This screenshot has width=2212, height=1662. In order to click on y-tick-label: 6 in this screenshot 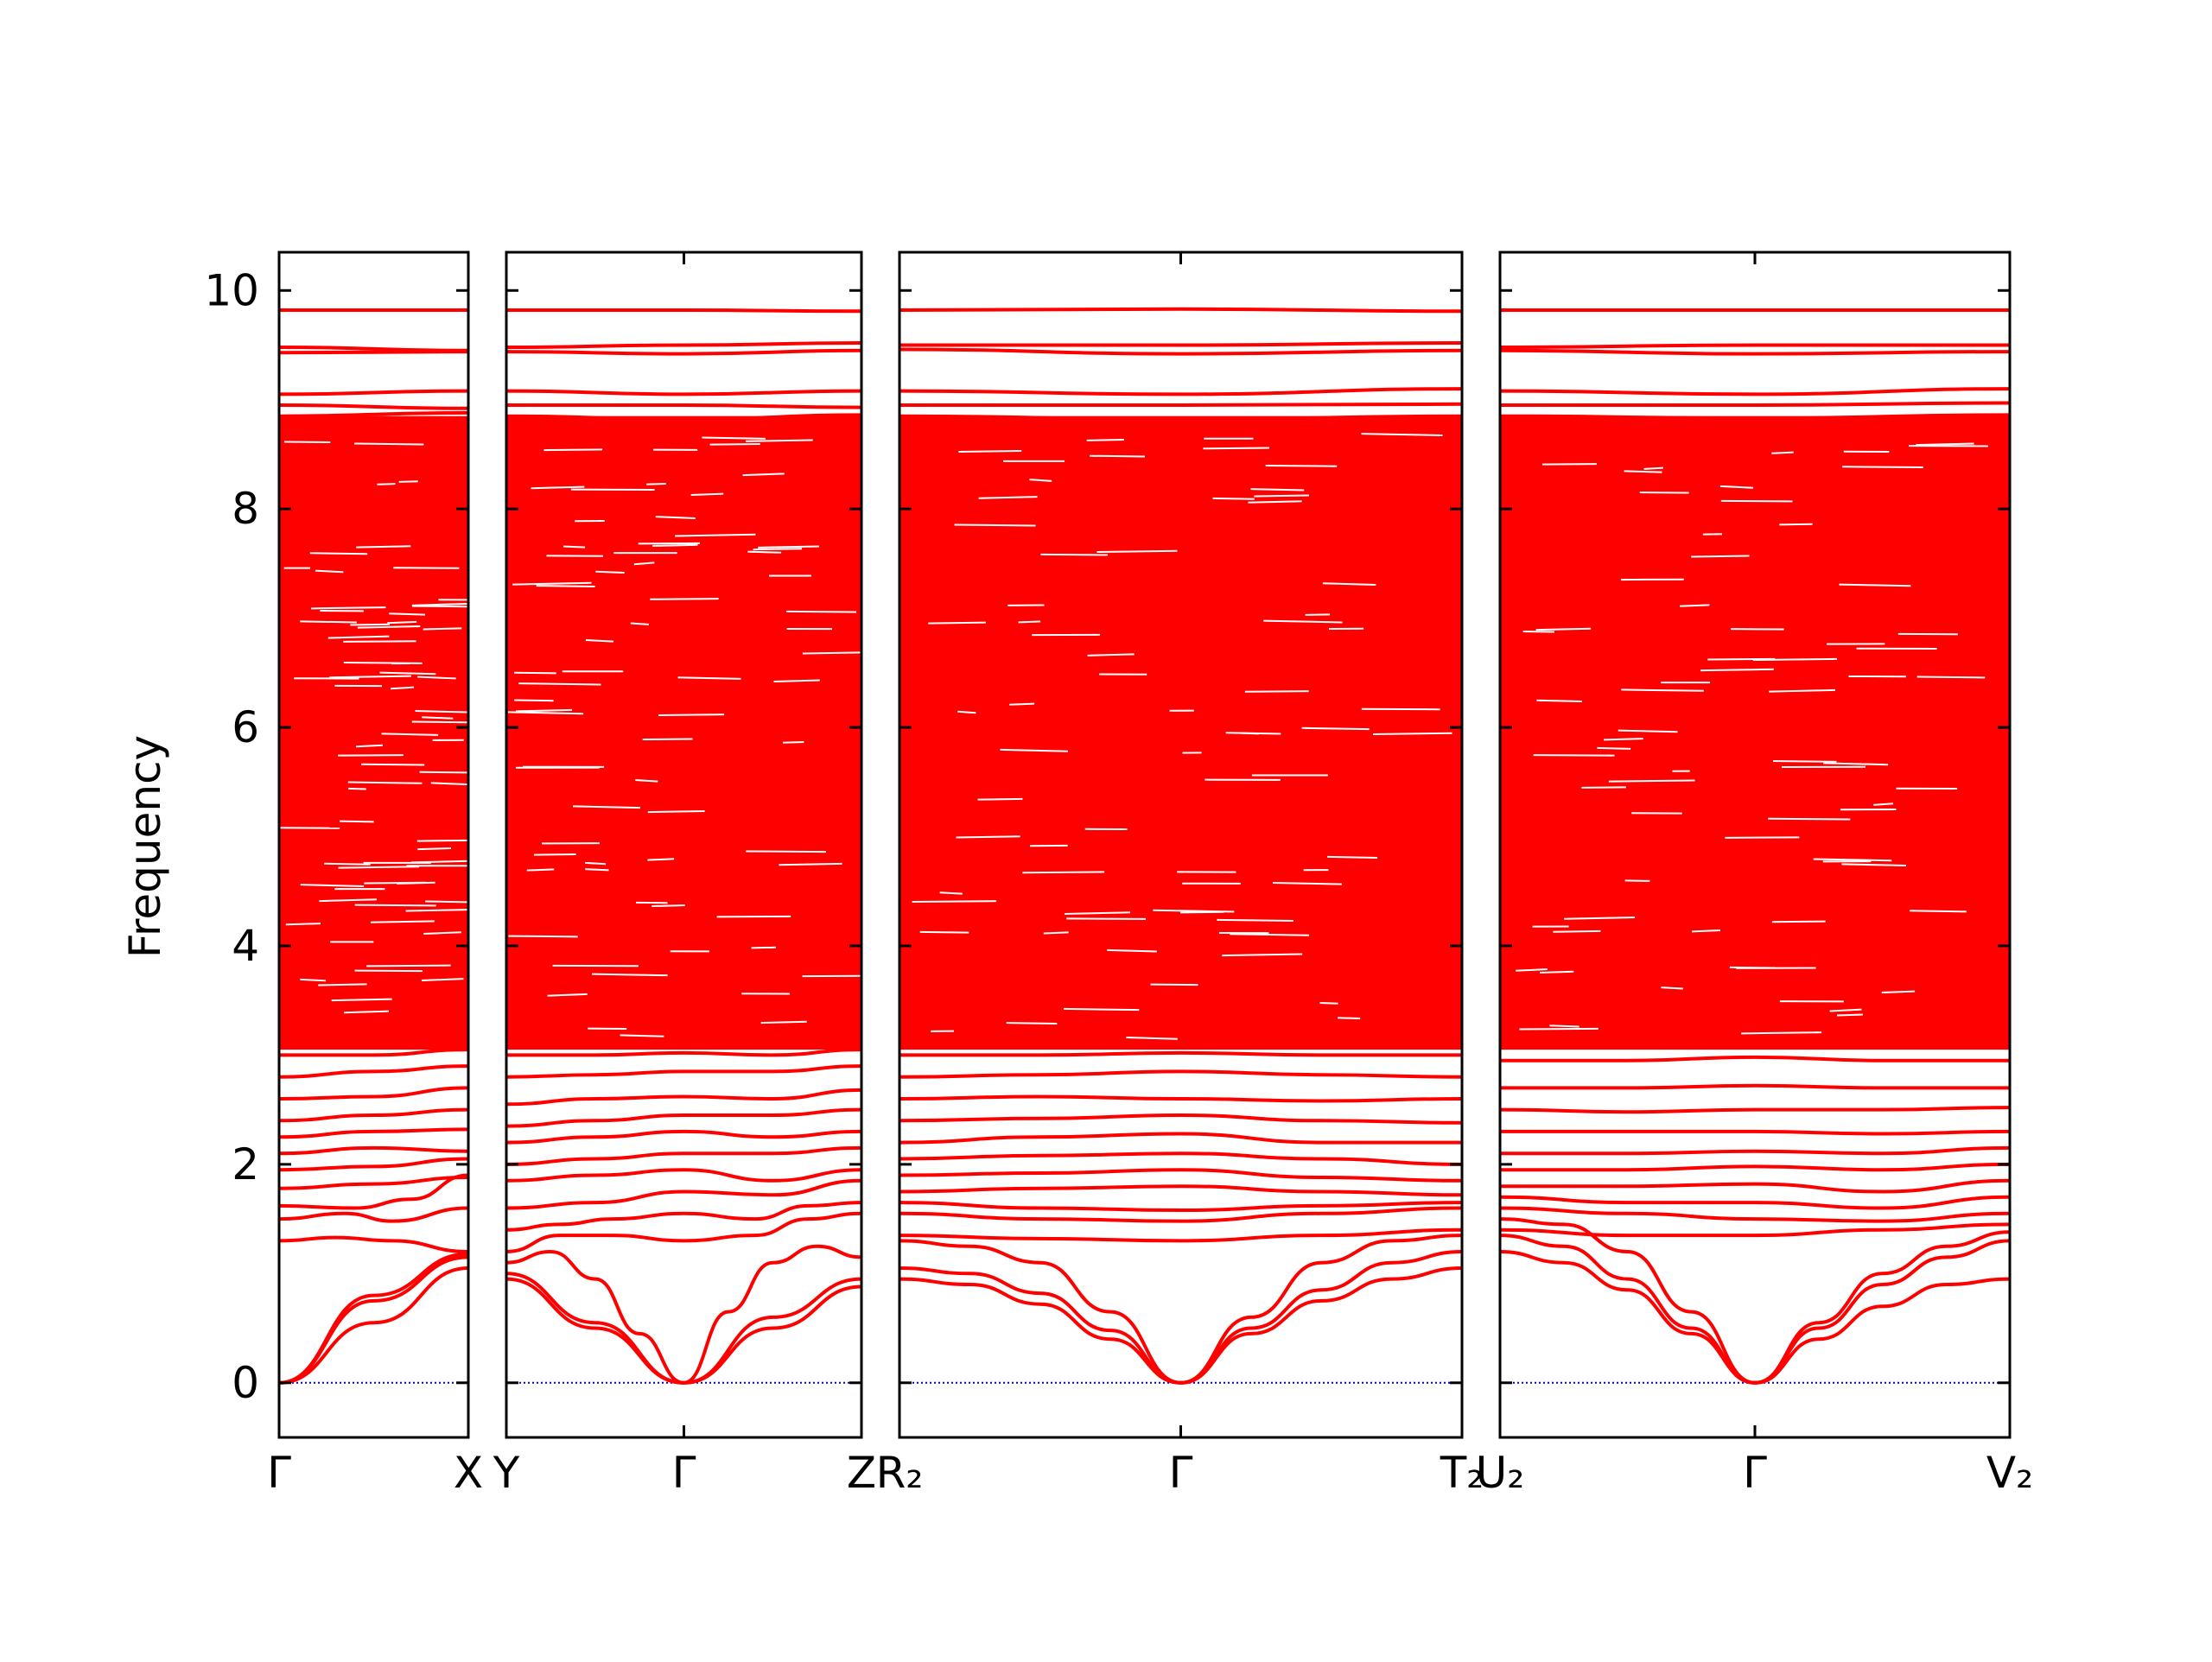, I will do `click(245, 727)`.